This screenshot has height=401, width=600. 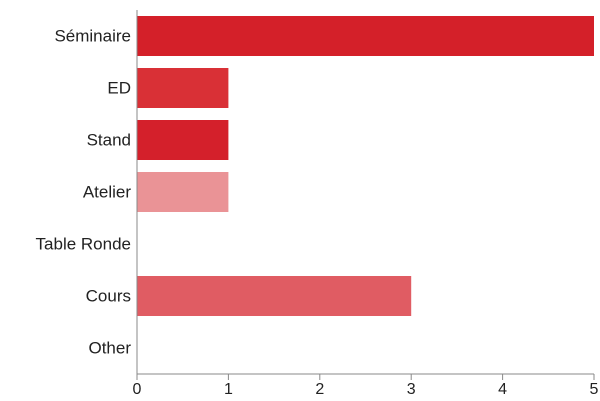 I want to click on category-label: Atelier, so click(x=107, y=192).